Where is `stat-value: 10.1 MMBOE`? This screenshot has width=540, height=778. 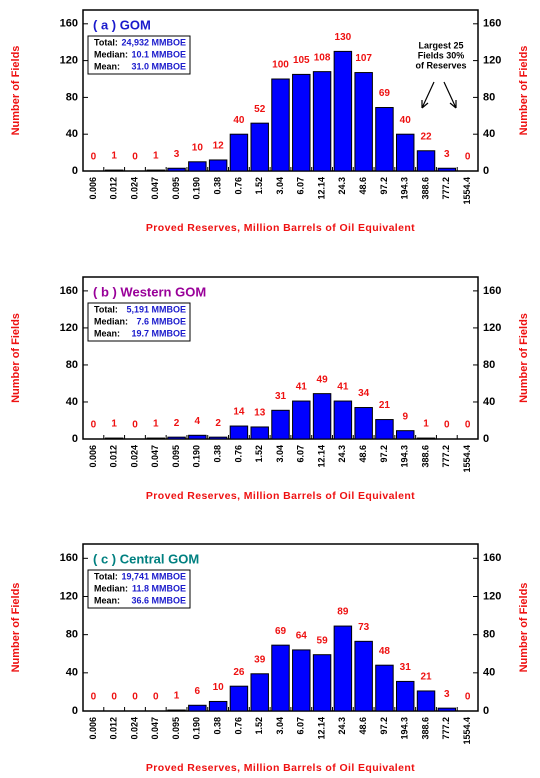 stat-value: 10.1 MMBOE is located at coordinates (158, 54).